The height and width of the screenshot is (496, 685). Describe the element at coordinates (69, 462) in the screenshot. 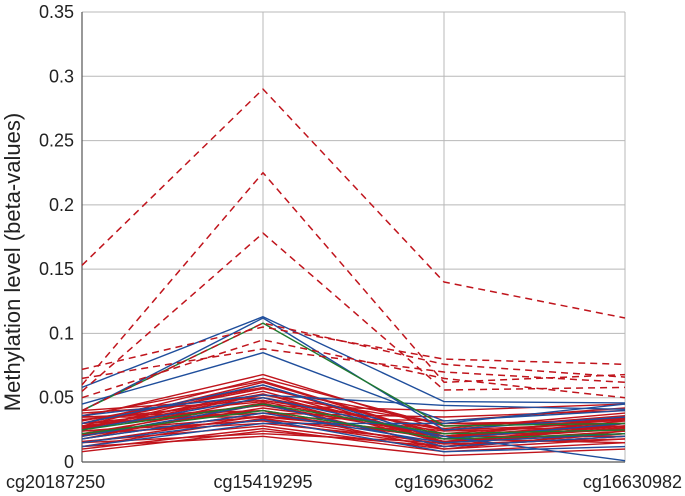

I see `y-tick-label-0: 0` at that location.